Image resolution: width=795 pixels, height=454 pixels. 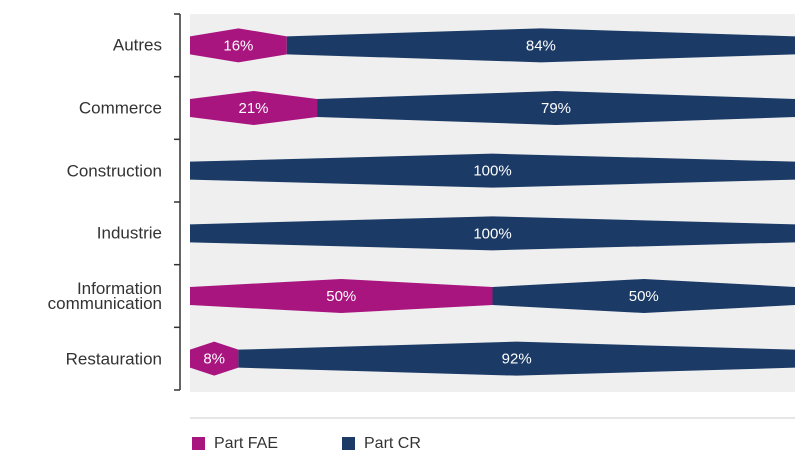 What do you see at coordinates (246, 443) in the screenshot?
I see `legend-label: Part FAE` at bounding box center [246, 443].